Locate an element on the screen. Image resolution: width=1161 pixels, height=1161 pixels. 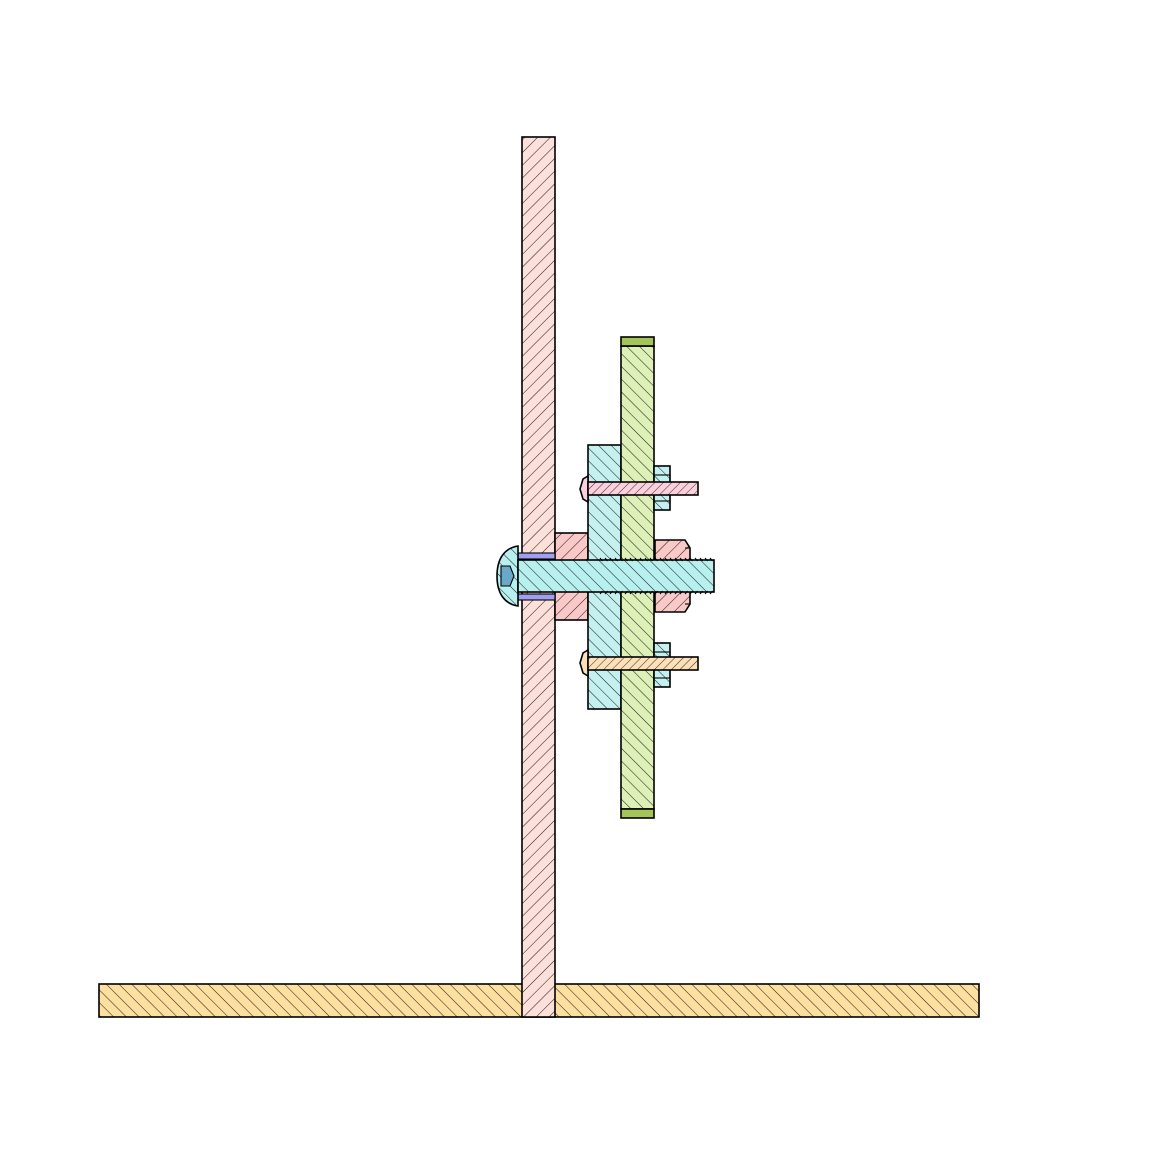
upper-screw is located at coordinates (639, 488).